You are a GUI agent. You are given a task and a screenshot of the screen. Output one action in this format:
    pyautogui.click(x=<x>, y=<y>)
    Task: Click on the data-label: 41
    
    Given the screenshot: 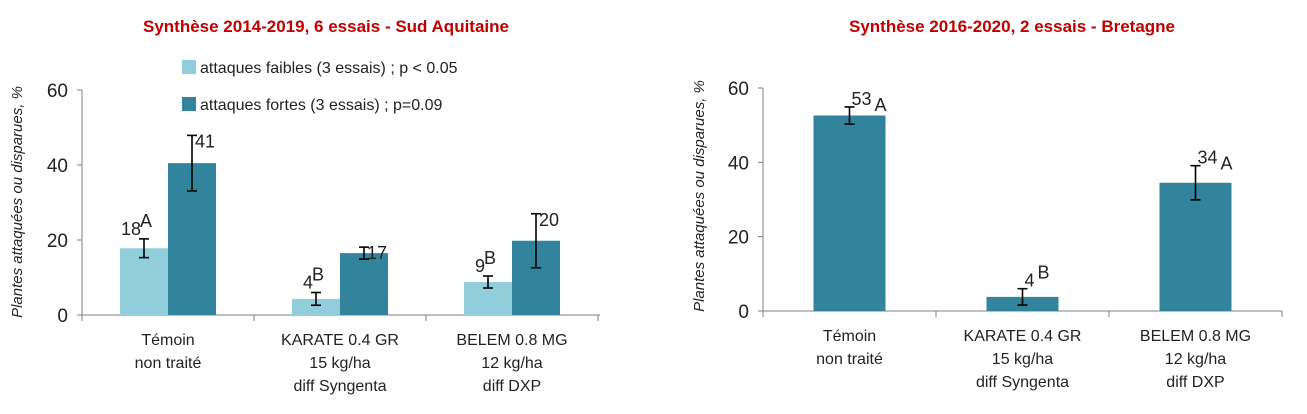 What is the action you would take?
    pyautogui.click(x=205, y=141)
    